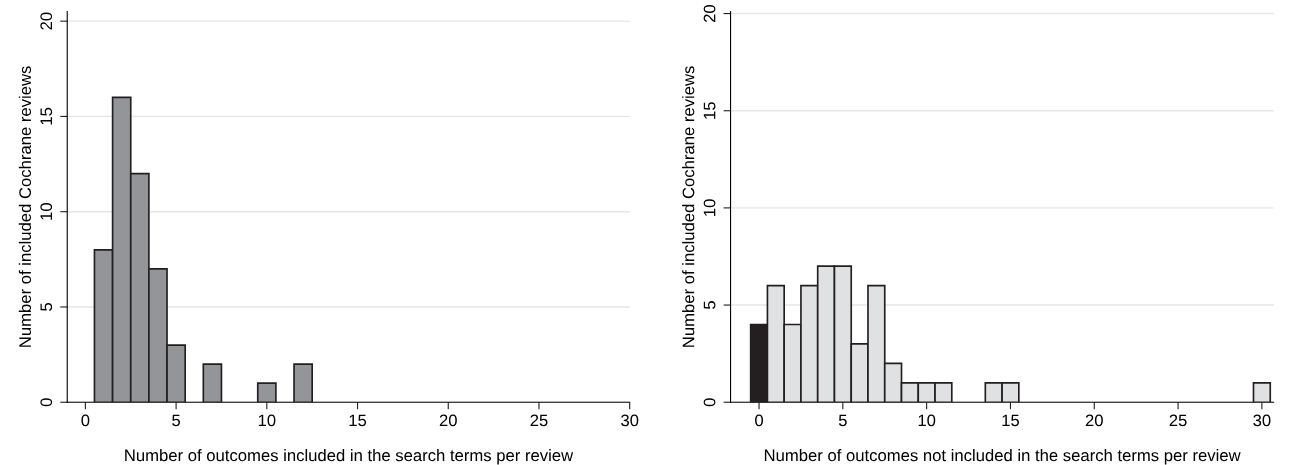  Describe the element at coordinates (349, 457) in the screenshot. I see `x-axis-title: Number of outcomes included in the search terms per review` at that location.